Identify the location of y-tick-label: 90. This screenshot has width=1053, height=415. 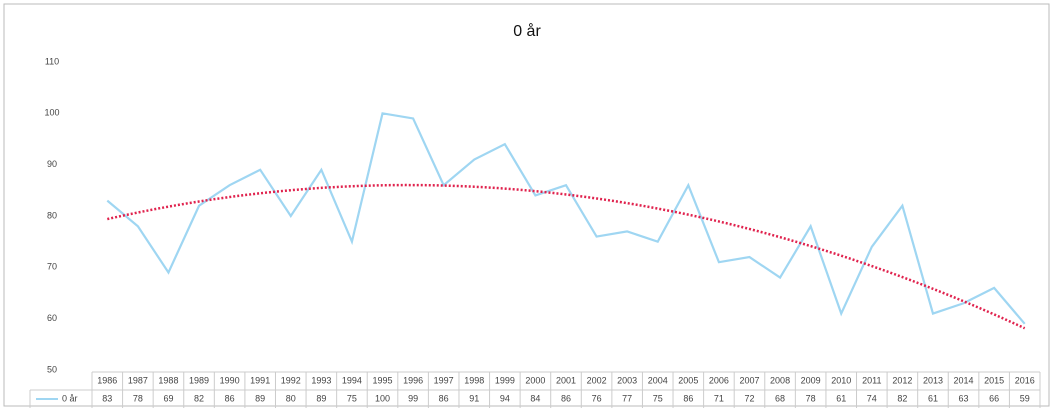
(52, 164).